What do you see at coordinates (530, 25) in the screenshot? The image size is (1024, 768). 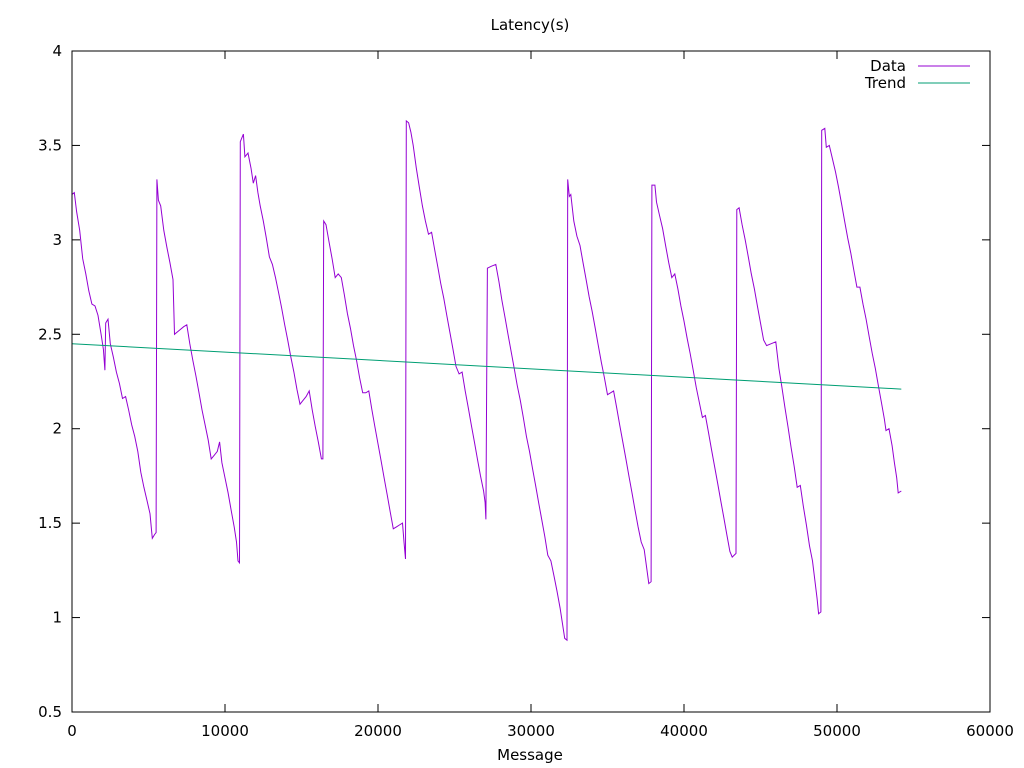 I see `chart-title: Latency(s)` at bounding box center [530, 25].